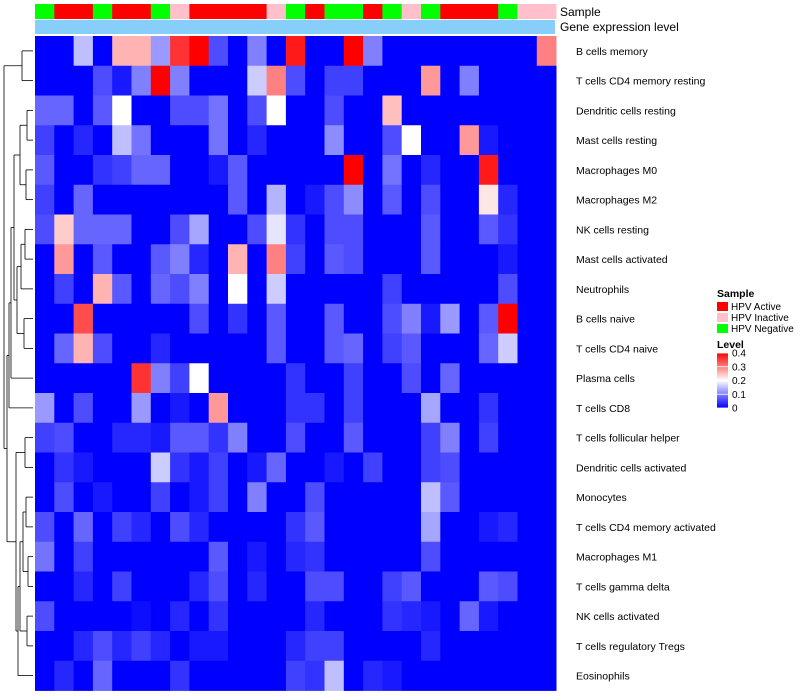 The height and width of the screenshot is (700, 800). Describe the element at coordinates (623, 587) in the screenshot. I see `row-label: T cells gamma delta` at that location.